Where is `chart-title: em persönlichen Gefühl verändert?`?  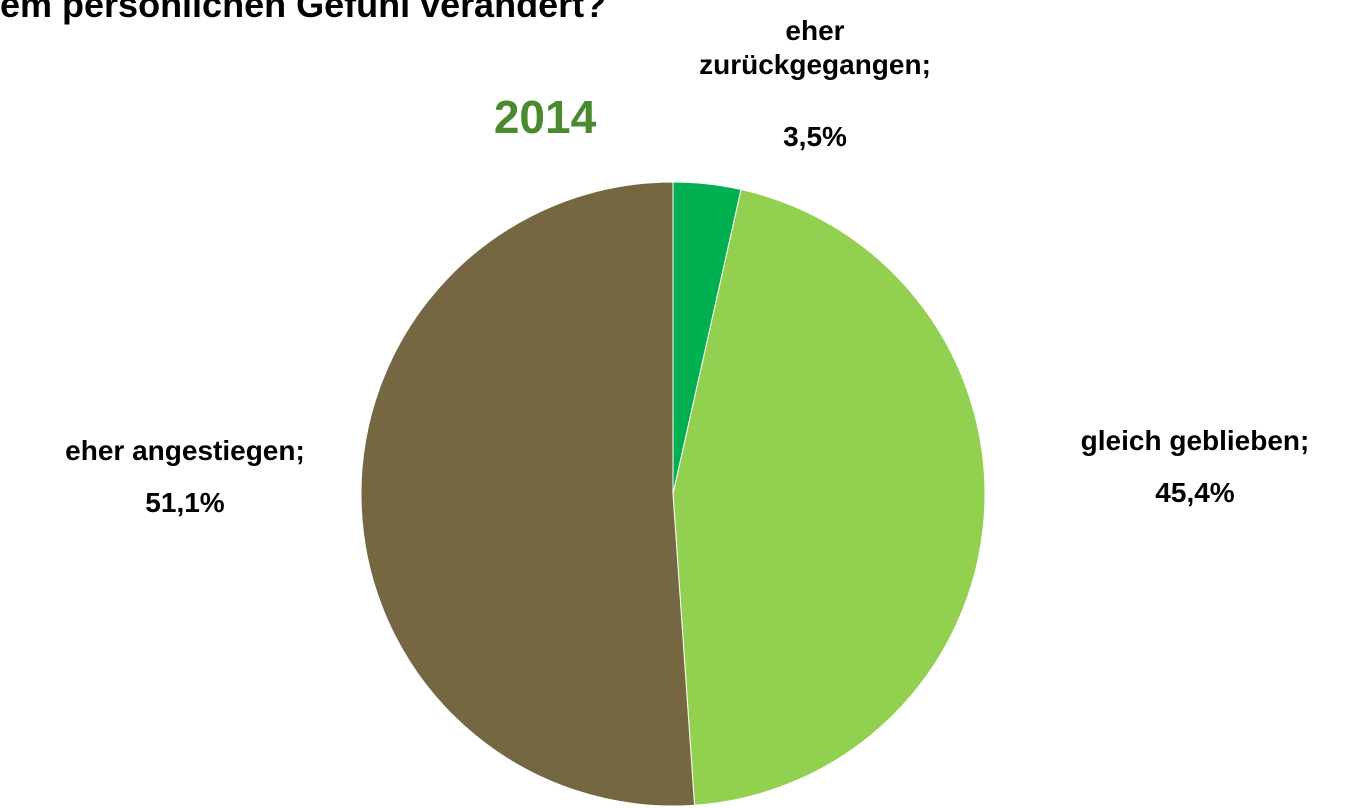 chart-title: em persönlichen Gefühl verändert? is located at coordinates (303, 12).